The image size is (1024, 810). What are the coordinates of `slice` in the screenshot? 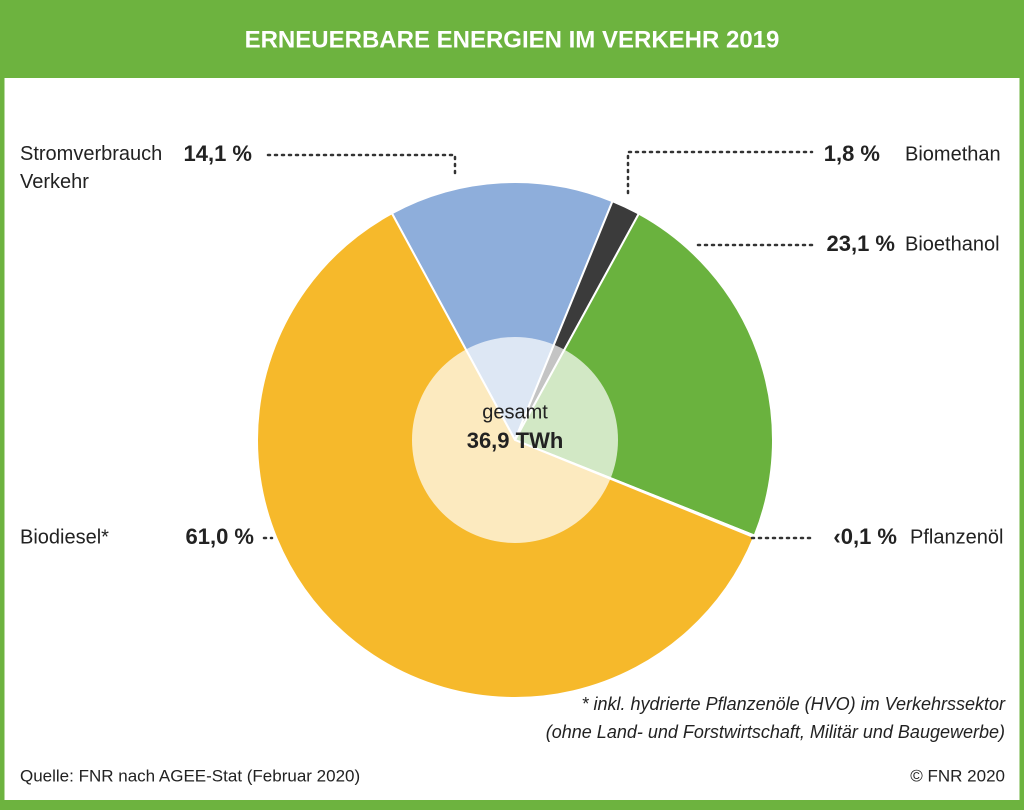 It's located at (502, 312).